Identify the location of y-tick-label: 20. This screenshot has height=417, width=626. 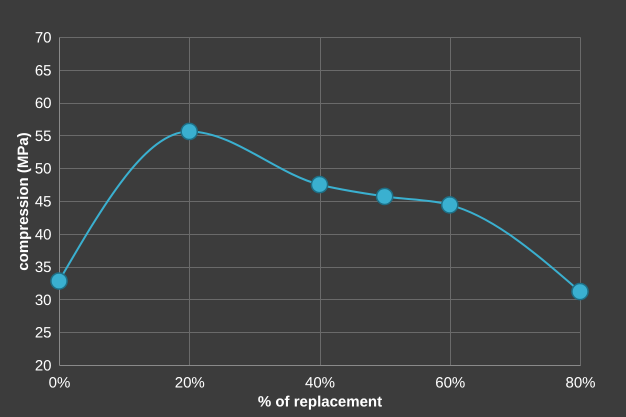
(43, 366).